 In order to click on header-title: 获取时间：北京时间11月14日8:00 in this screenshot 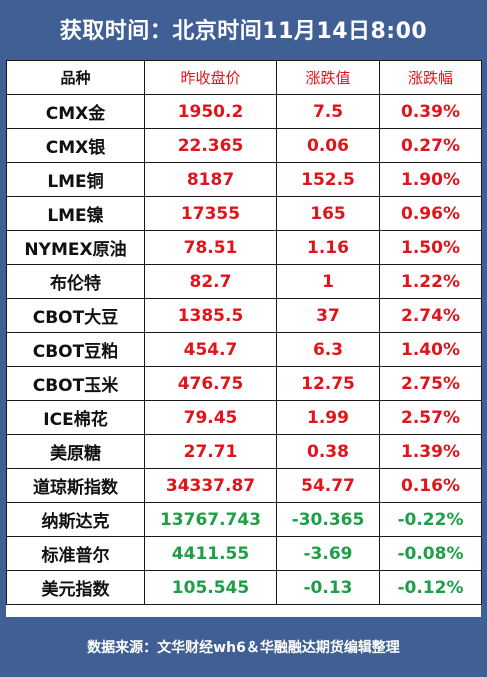, I will do `click(243, 31)`.